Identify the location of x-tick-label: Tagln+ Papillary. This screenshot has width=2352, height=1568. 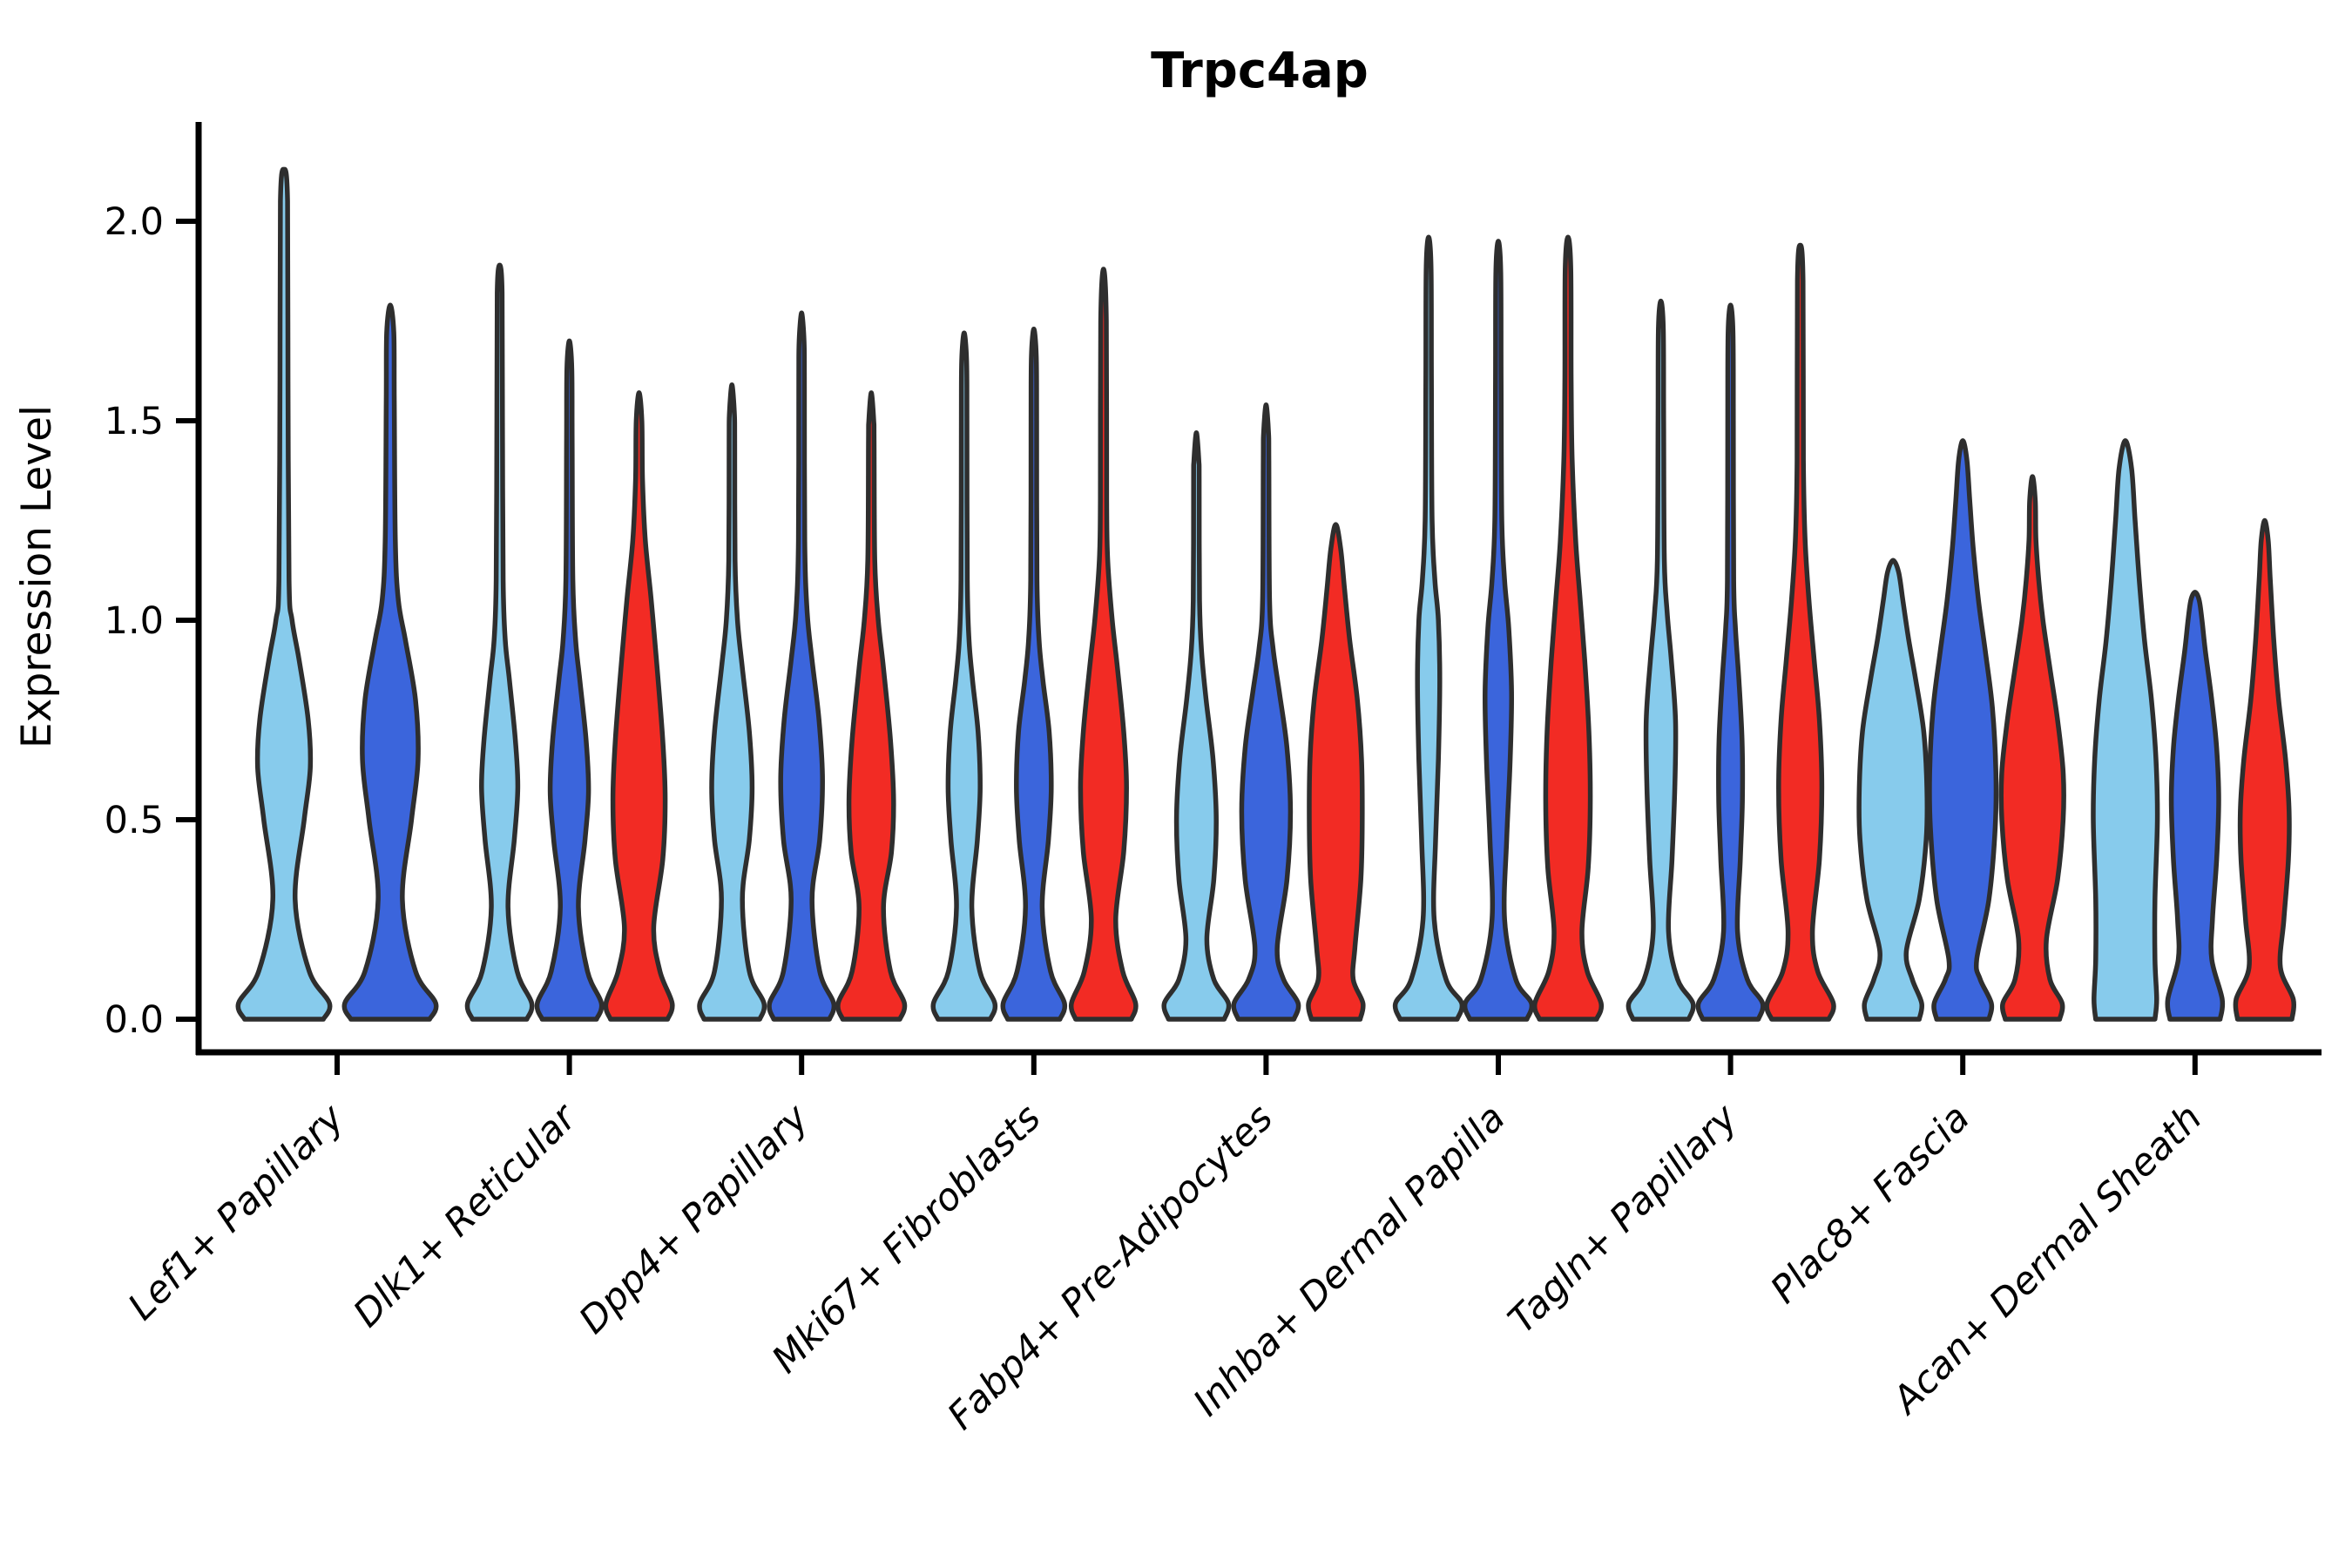
(1624, 1219).